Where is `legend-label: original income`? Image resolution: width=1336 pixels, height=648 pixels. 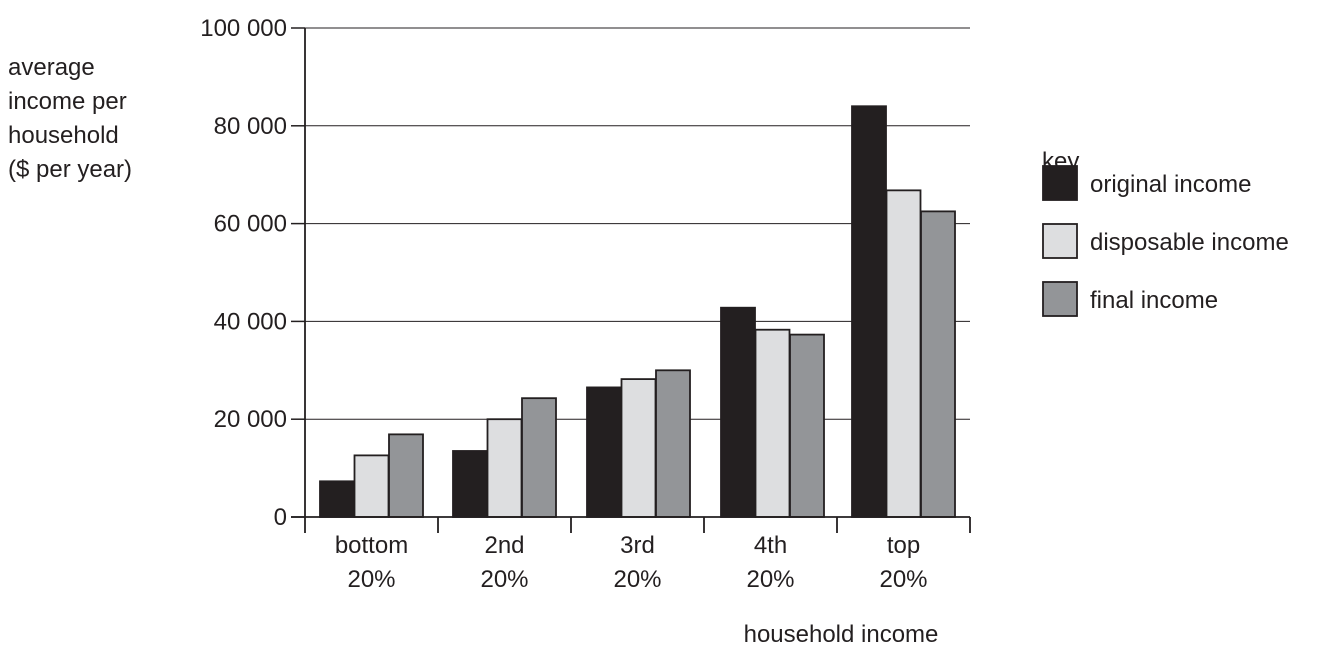
legend-label: original income is located at coordinates (1170, 184).